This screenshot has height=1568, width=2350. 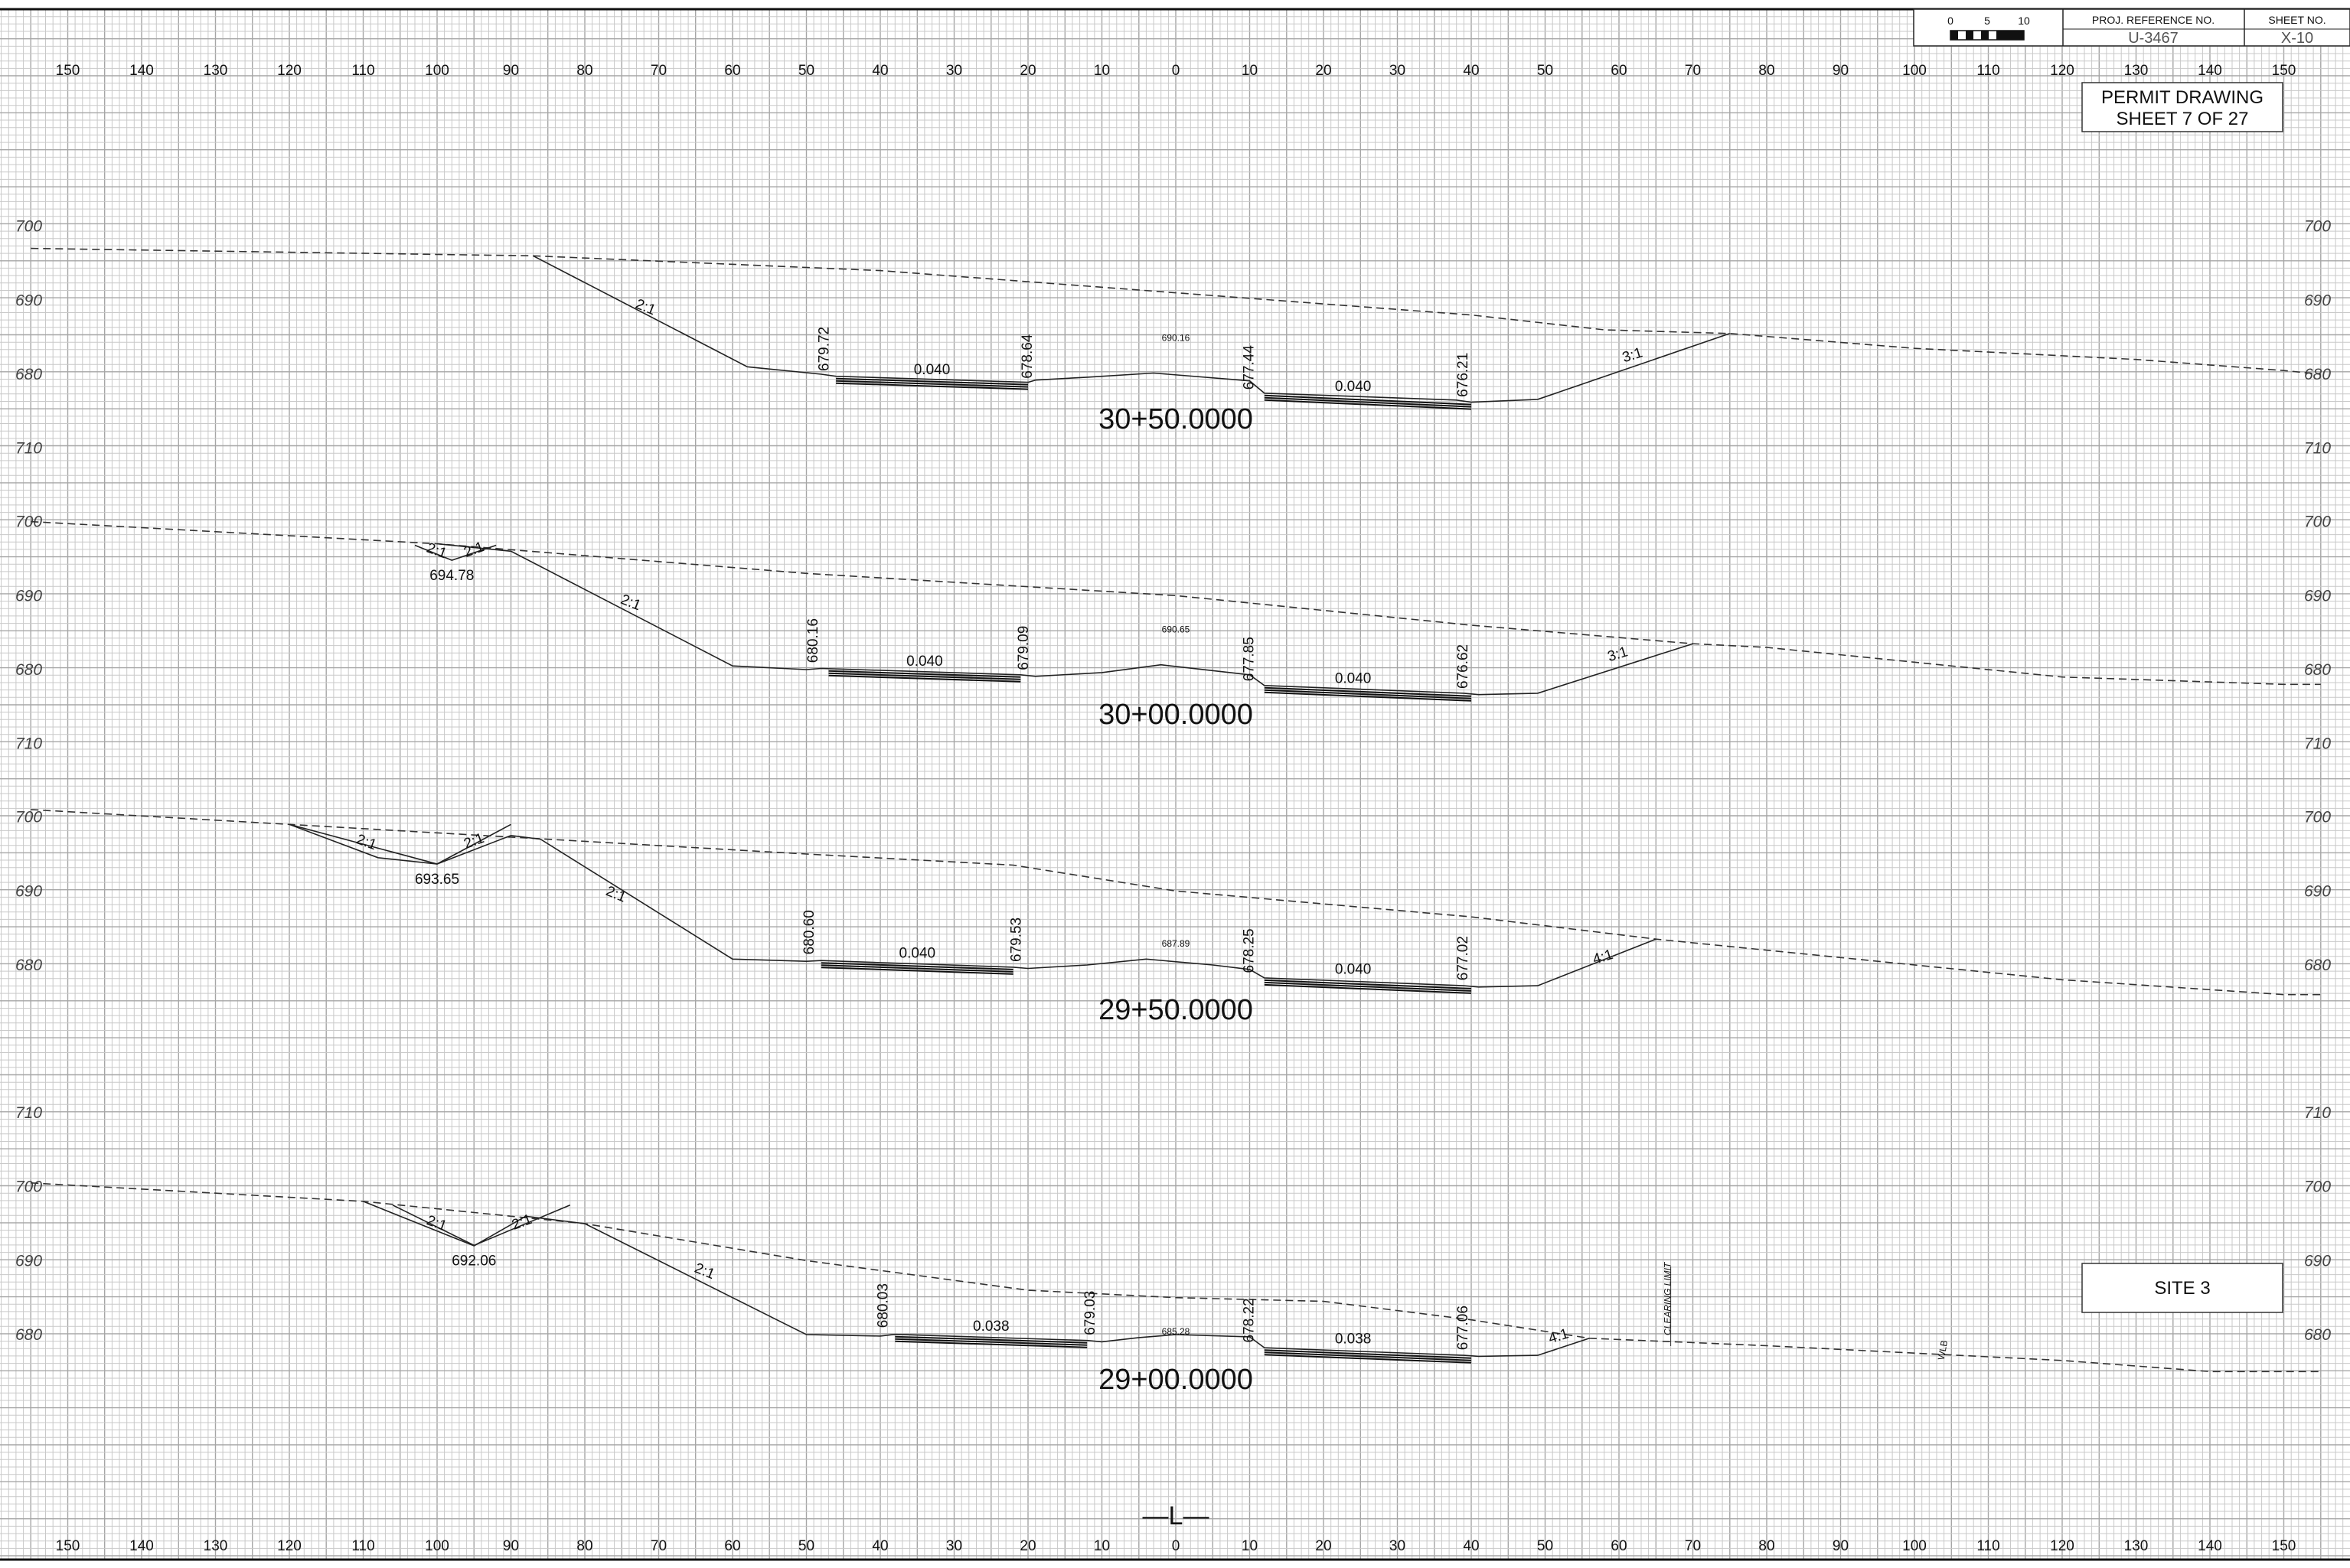 What do you see at coordinates (29, 744) in the screenshot?
I see `elevation-label-left: 710` at bounding box center [29, 744].